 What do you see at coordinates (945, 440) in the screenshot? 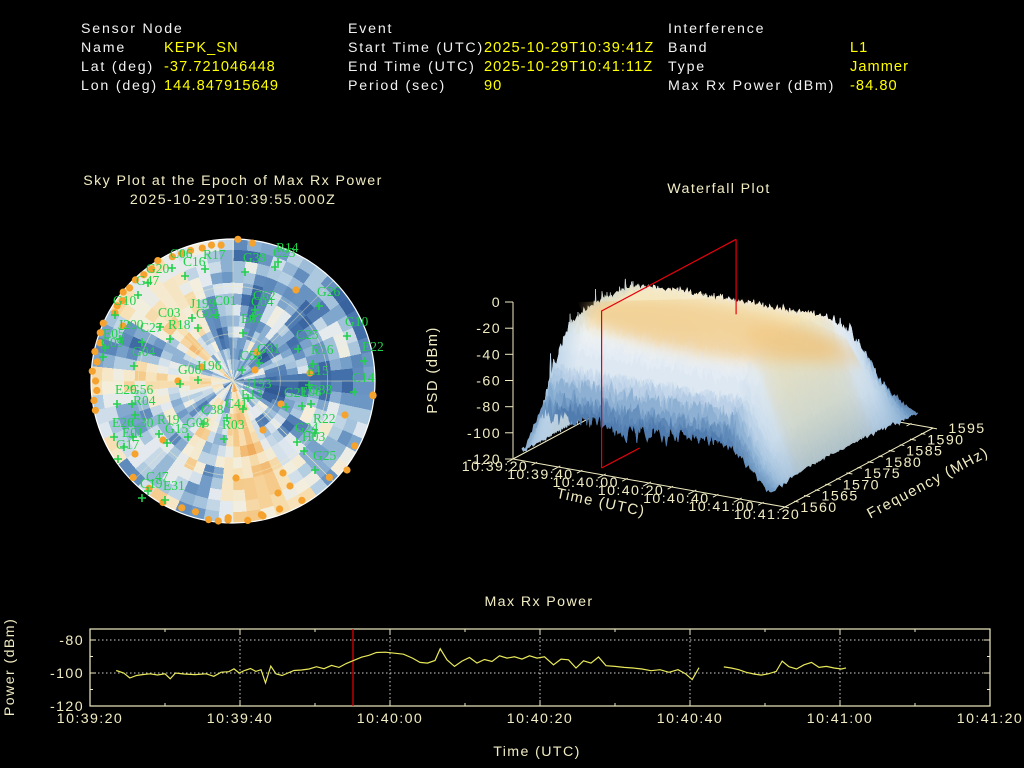
I see `svg-text: 1590` at bounding box center [945, 440].